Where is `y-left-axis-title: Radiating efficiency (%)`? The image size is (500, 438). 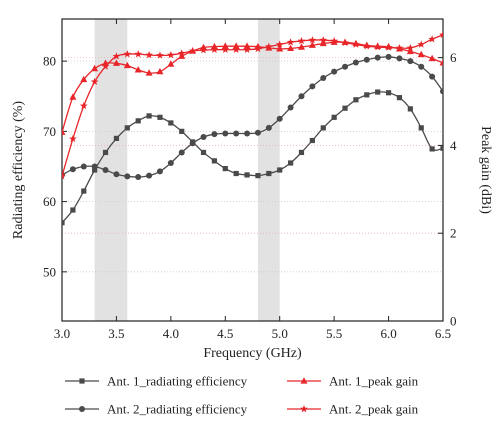
y-left-axis-title: Radiating efficiency (%) is located at coordinates (18, 170).